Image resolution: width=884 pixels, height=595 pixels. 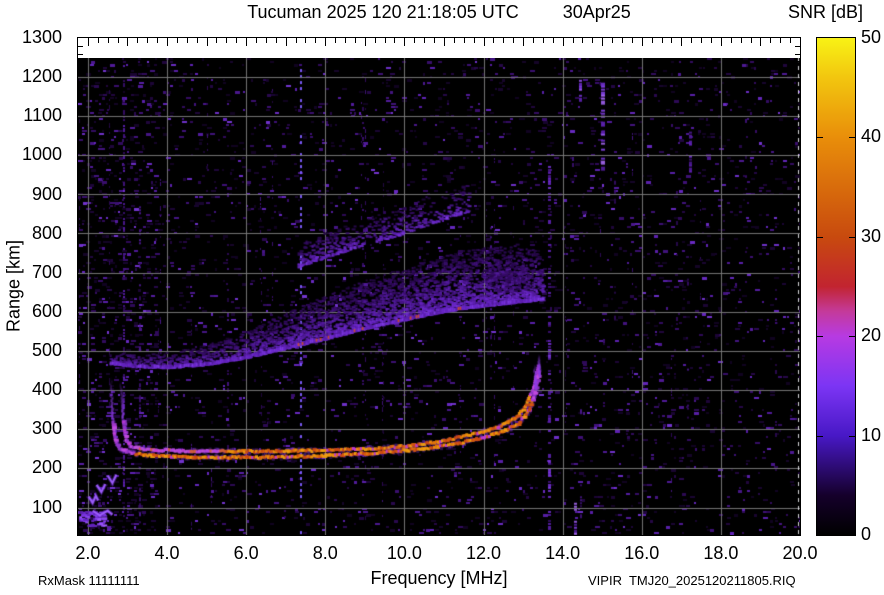 What do you see at coordinates (871, 335) in the screenshot?
I see `colorbar-tick-label: 20` at bounding box center [871, 335].